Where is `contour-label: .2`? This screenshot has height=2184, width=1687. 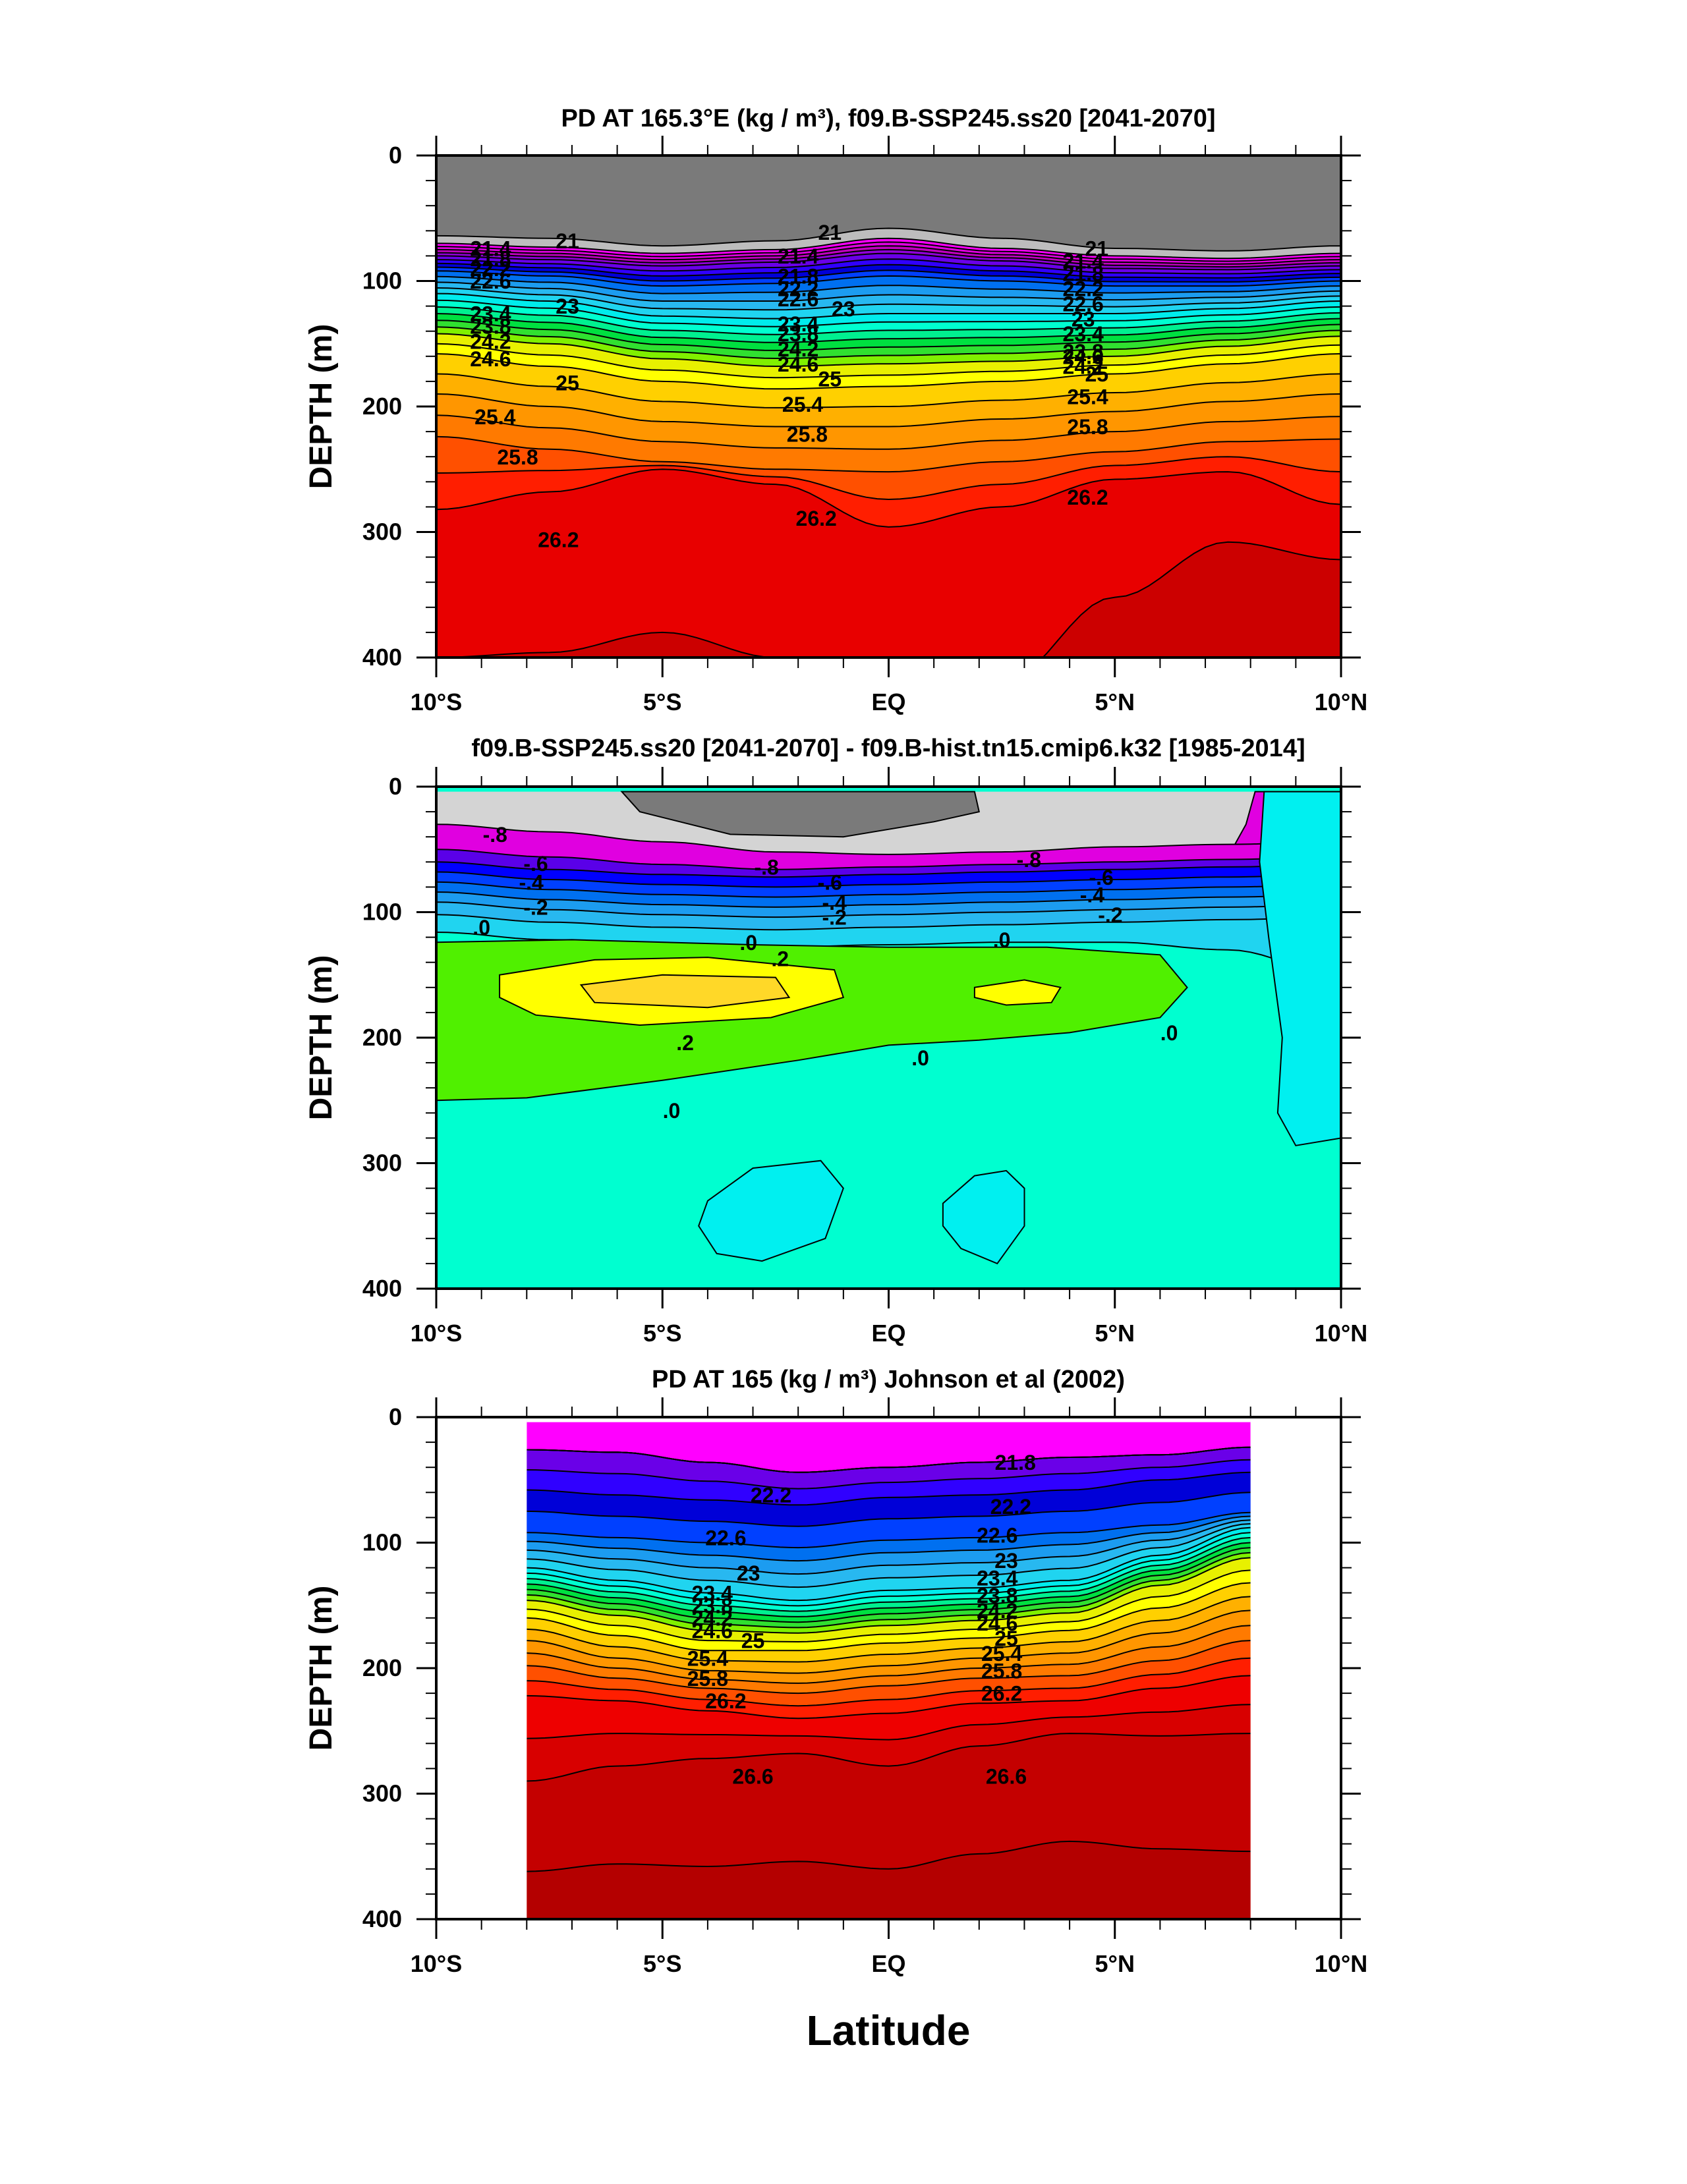 contour-label: .2 is located at coordinates (685, 1043).